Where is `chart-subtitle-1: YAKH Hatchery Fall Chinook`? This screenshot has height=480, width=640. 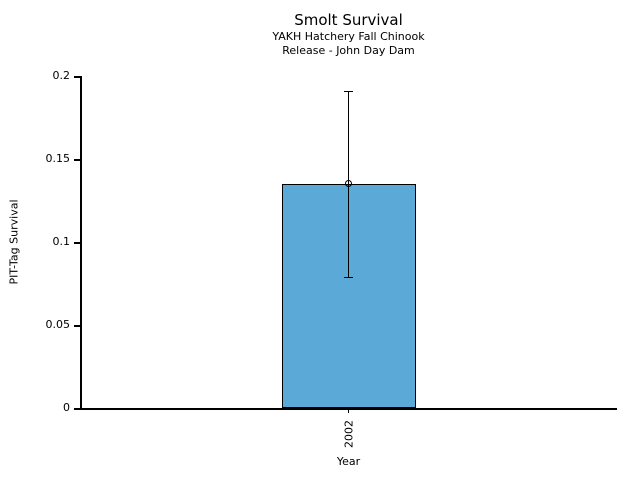
chart-subtitle-1: YAKH Hatchery Fall Chinook is located at coordinates (348, 36).